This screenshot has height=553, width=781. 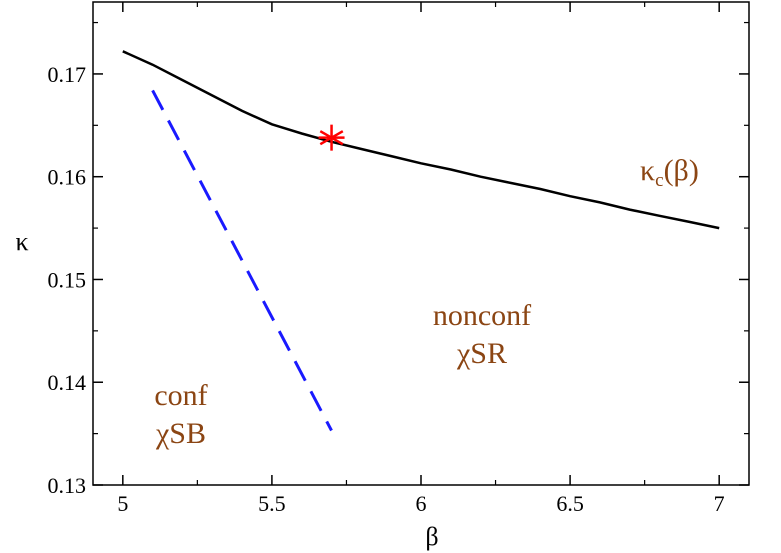 What do you see at coordinates (242, 260) in the screenshot?
I see `series-1-line` at bounding box center [242, 260].